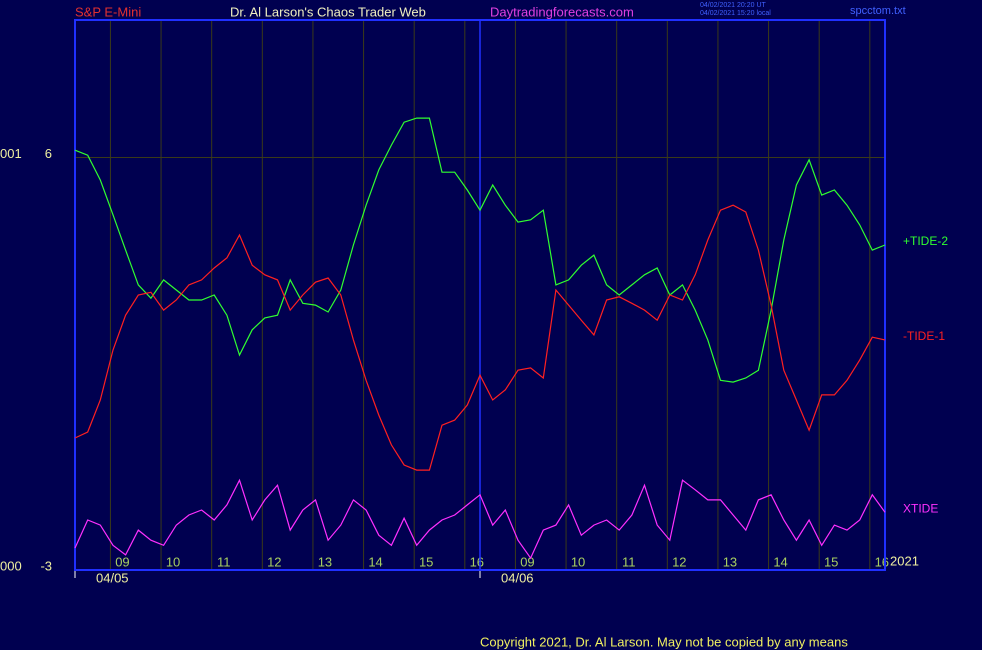 This screenshot has width=982, height=650. What do you see at coordinates (733, 5) in the screenshot?
I see `timestamp: 04/02/2021 20:20 UT` at bounding box center [733, 5].